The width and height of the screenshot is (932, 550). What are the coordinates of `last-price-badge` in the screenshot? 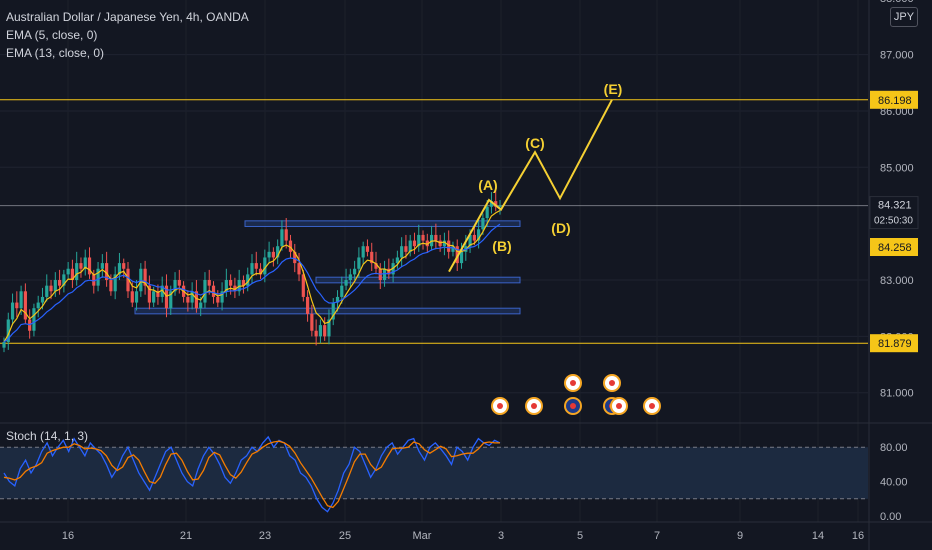 It's located at (894, 213).